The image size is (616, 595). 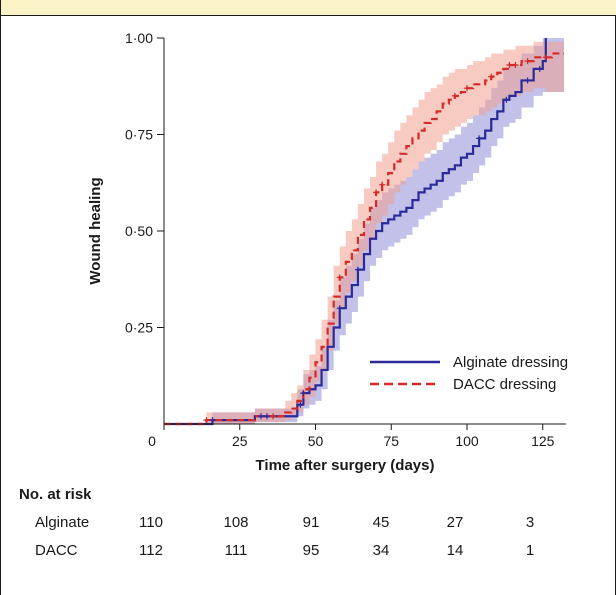 What do you see at coordinates (236, 550) in the screenshot?
I see `risk-cell: 111` at bounding box center [236, 550].